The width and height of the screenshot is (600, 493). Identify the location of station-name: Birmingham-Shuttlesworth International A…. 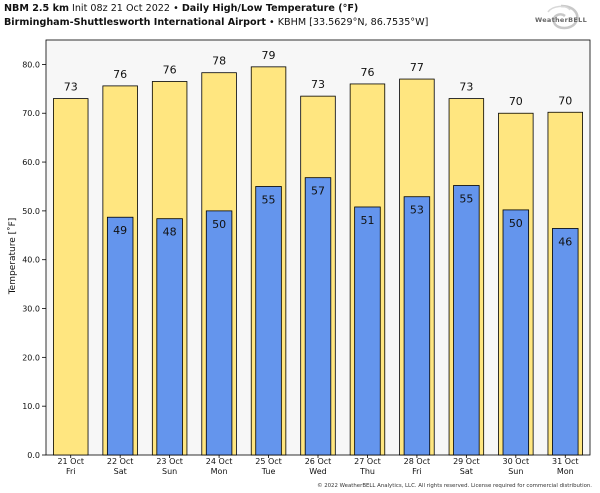
(135, 22).